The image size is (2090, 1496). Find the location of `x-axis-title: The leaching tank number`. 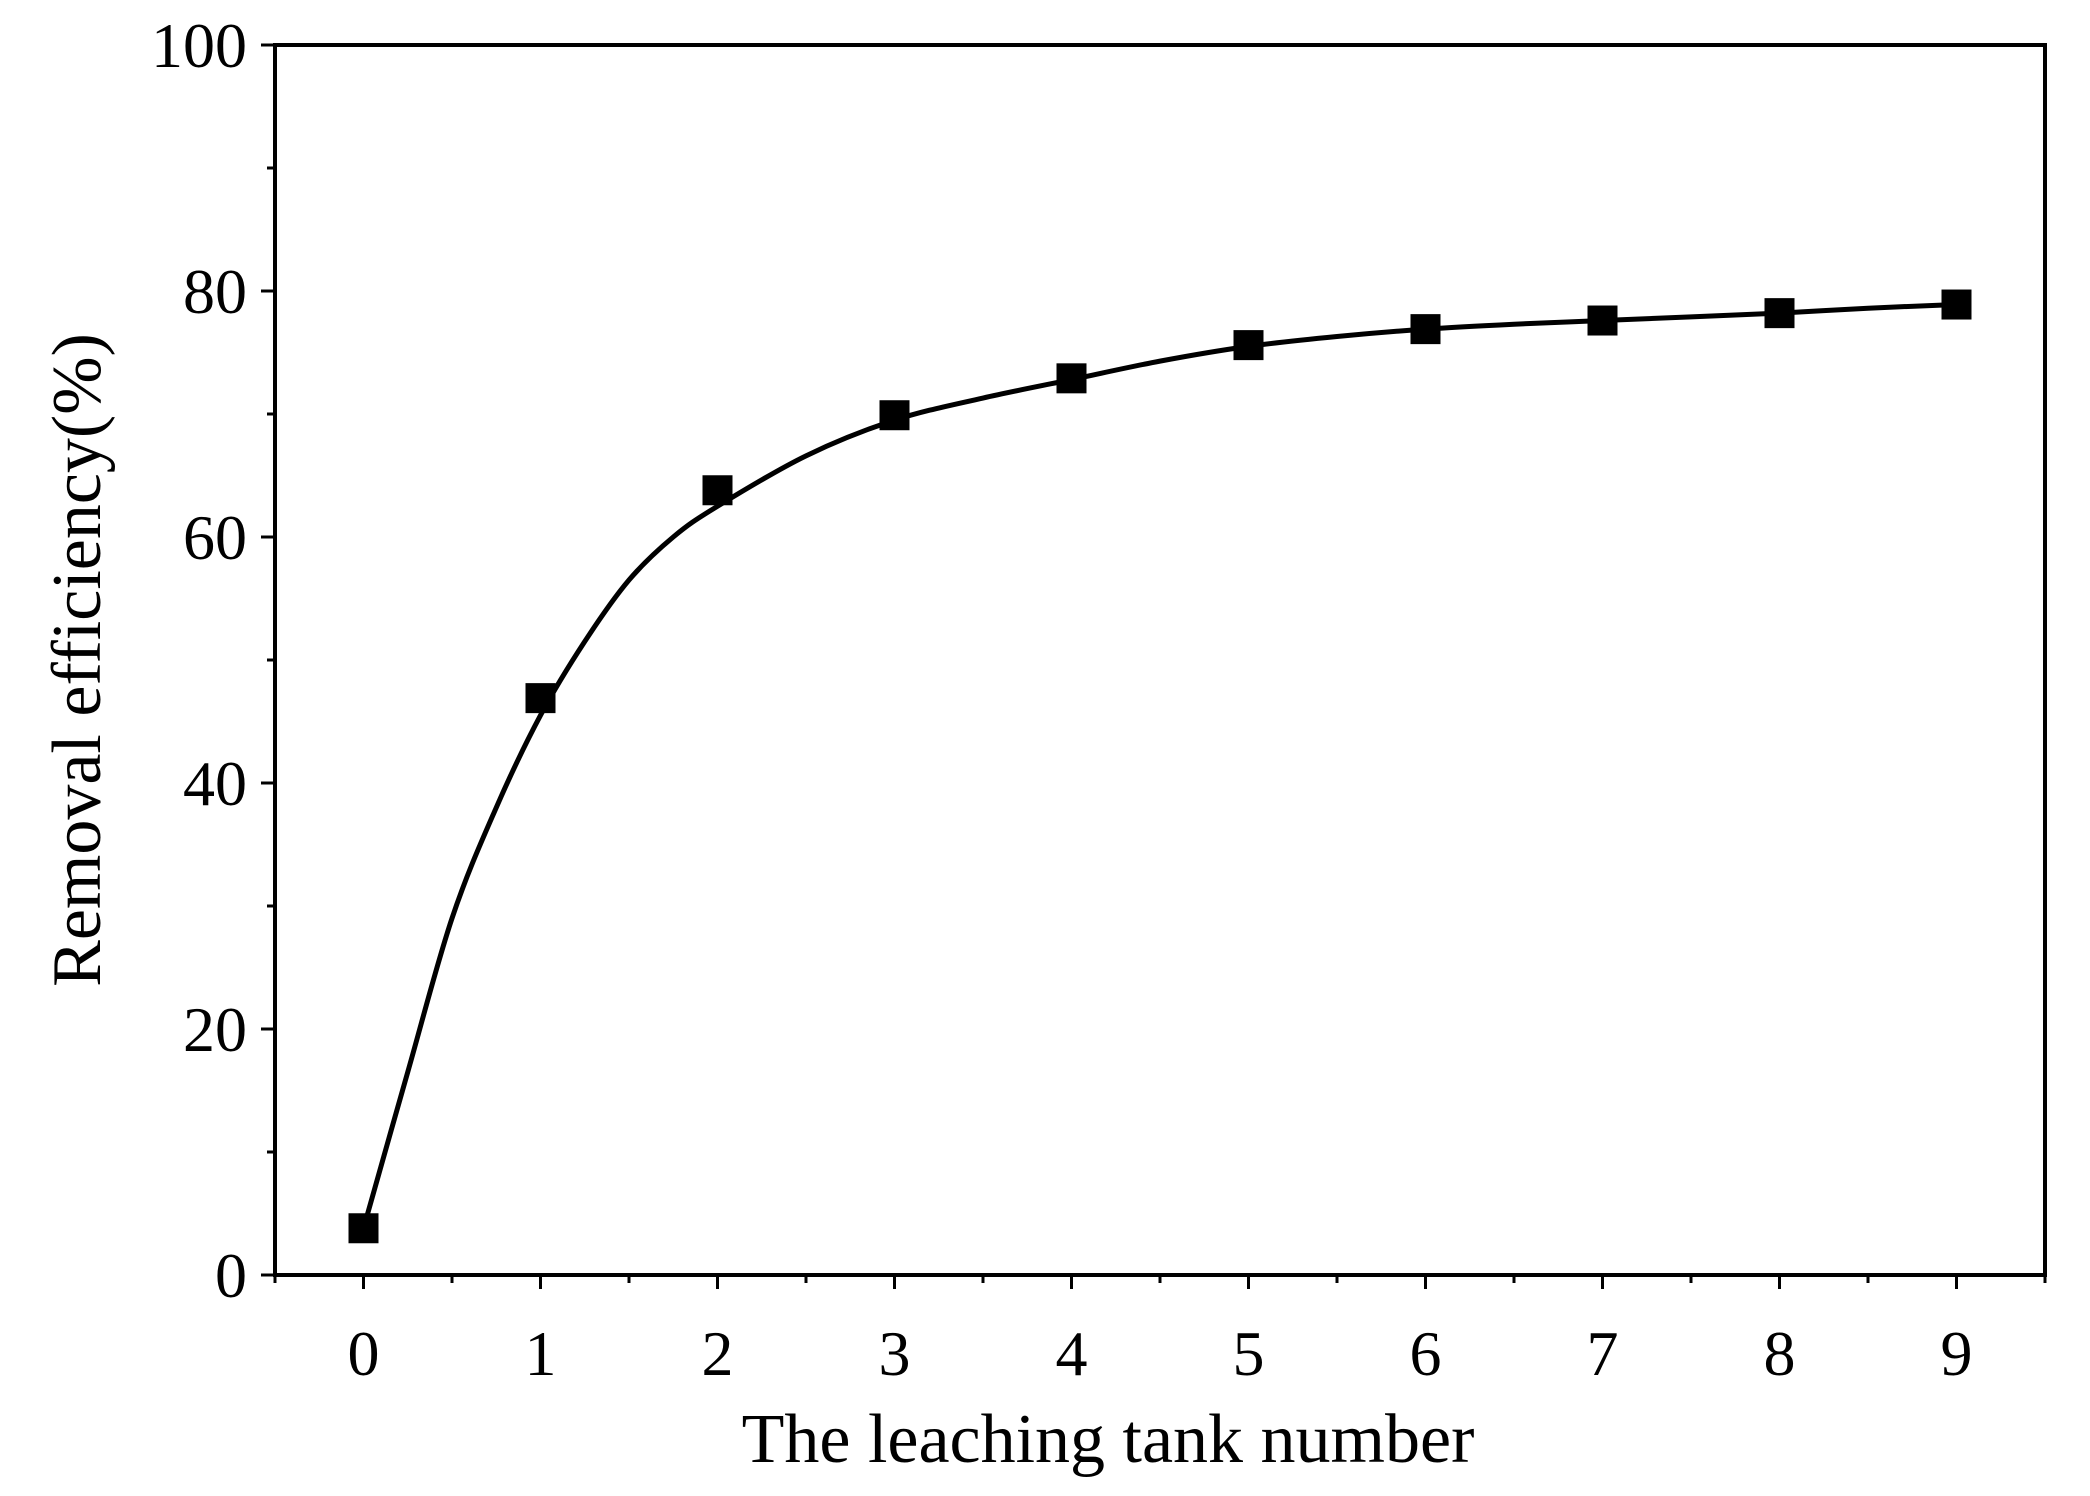

x-axis-title: The leaching tank number is located at coordinates (1108, 1439).